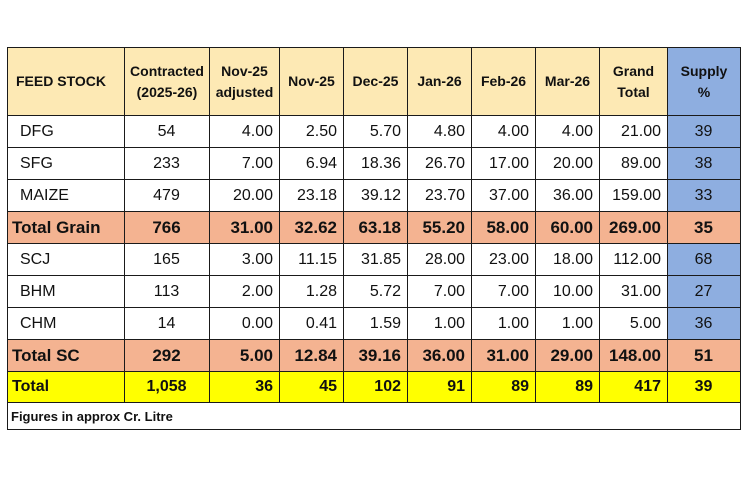  Describe the element at coordinates (439, 259) in the screenshot. I see `cell-jan26: 28.00` at that location.